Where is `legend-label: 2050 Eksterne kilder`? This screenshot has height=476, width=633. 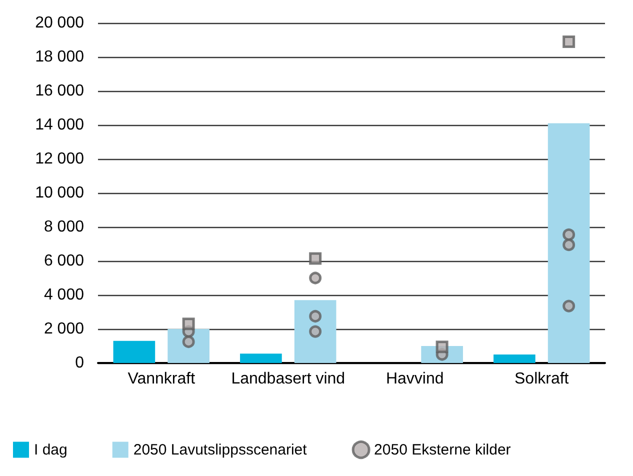
legend-label: 2050 Eksterne kilder is located at coordinates (442, 449).